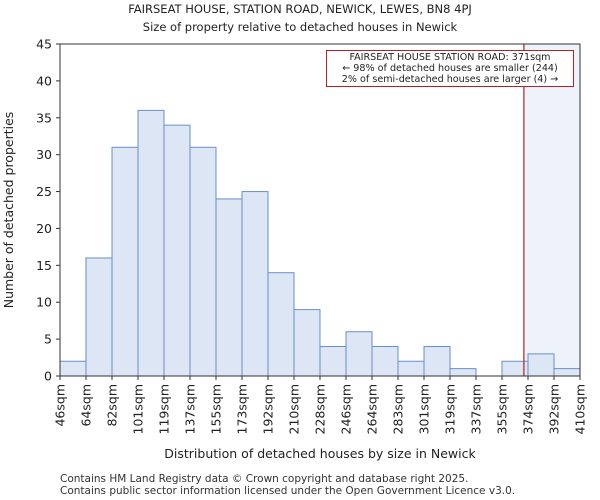 Image resolution: width=600 pixels, height=500 pixels. Describe the element at coordinates (60, 405) in the screenshot. I see `x-tick-label: 46sqm` at that location.